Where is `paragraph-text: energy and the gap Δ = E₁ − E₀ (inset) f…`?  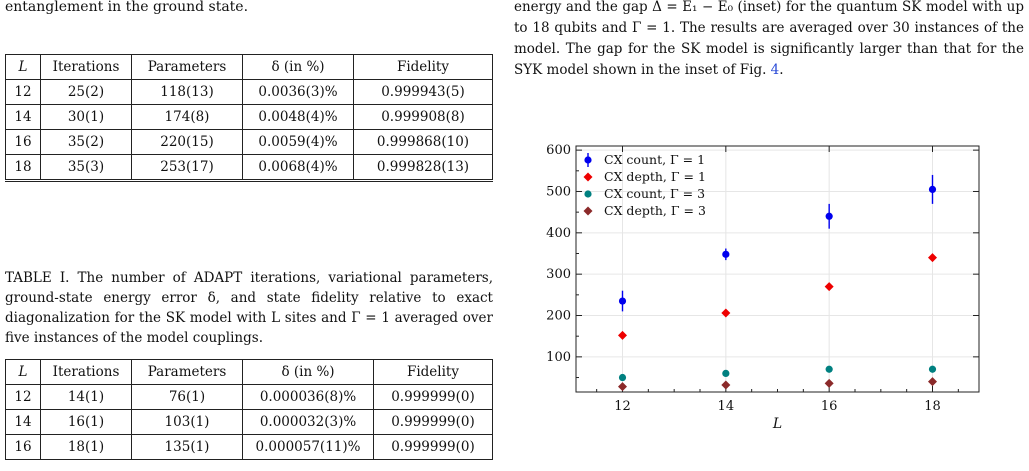 paragraph-text: energy and the gap Δ = E₁ − E₀ (inset) f… is located at coordinates (769, 39).